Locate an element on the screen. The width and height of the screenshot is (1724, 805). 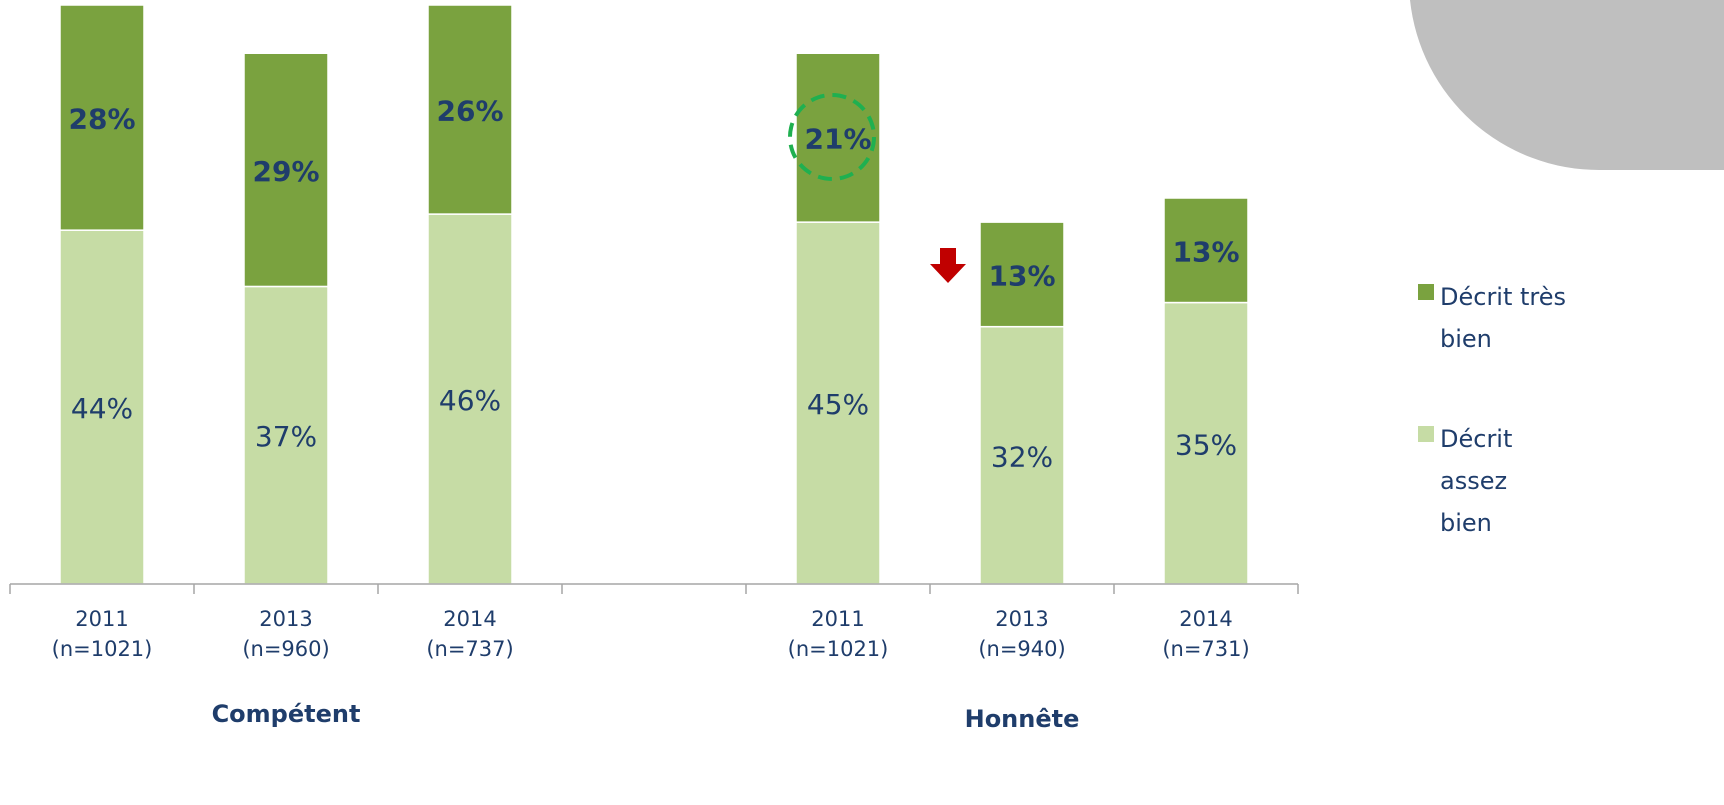
x-tick-label: 2013 (n=960) is located at coordinates (286, 634).